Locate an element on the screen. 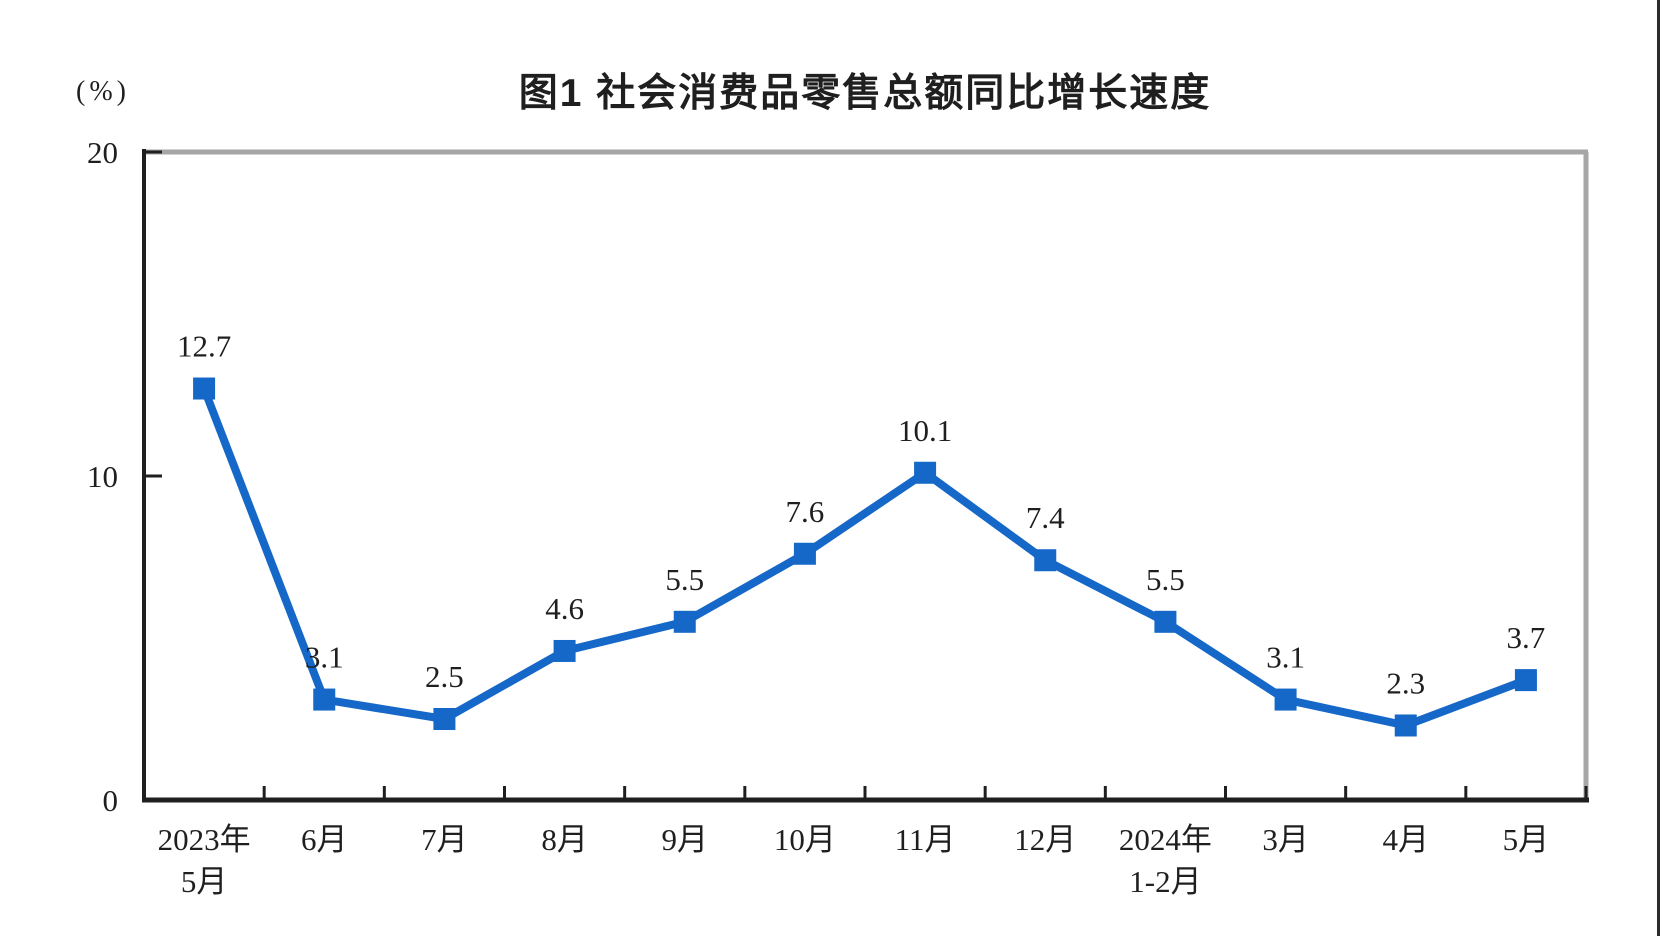 The width and height of the screenshot is (1662, 936). data-point-label: 7.4 is located at coordinates (1045, 517).